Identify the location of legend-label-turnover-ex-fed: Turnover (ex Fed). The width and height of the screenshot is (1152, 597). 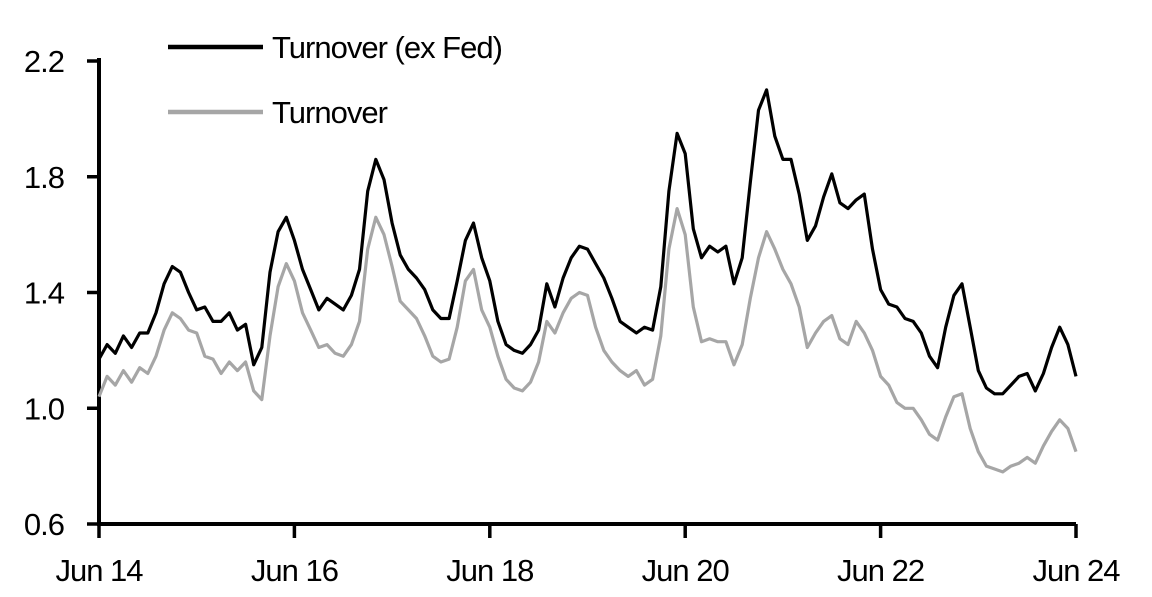
(387, 47).